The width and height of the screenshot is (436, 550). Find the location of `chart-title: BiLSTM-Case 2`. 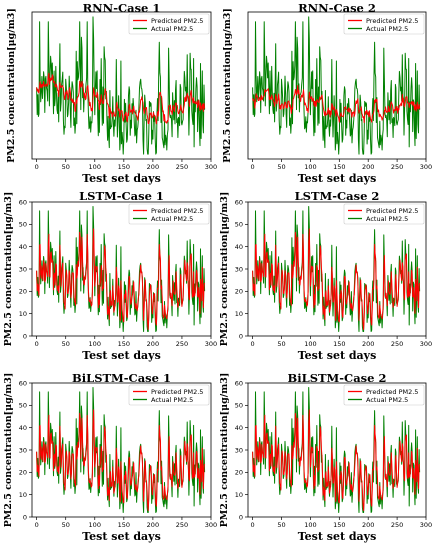

chart-title: BiLSTM-Case 2 is located at coordinates (337, 378).